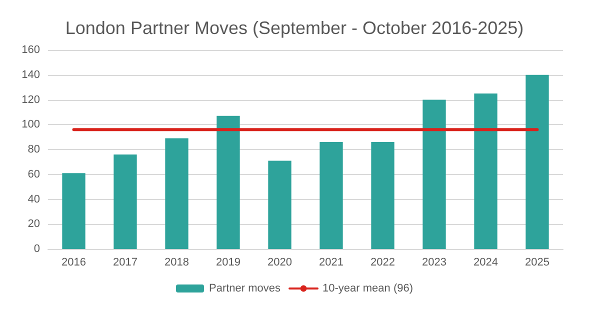  What do you see at coordinates (37, 249) in the screenshot?
I see `y-tick-label: 0` at bounding box center [37, 249].